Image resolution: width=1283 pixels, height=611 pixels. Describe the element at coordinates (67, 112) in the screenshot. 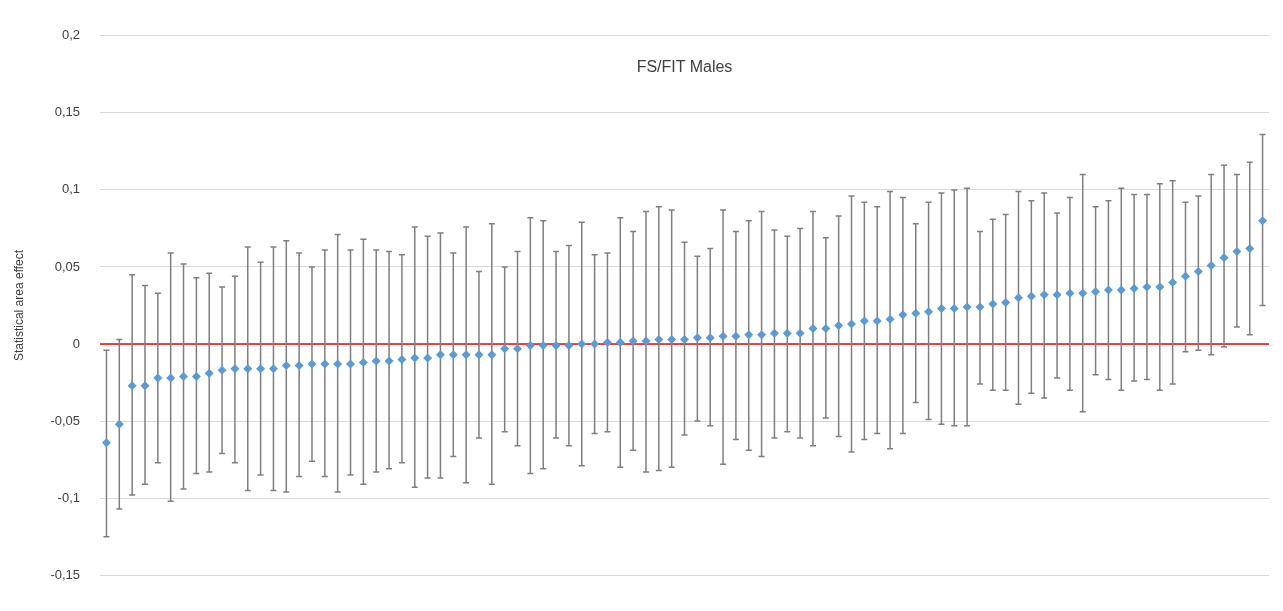

I see `y-tick-label: 0,15` at that location.